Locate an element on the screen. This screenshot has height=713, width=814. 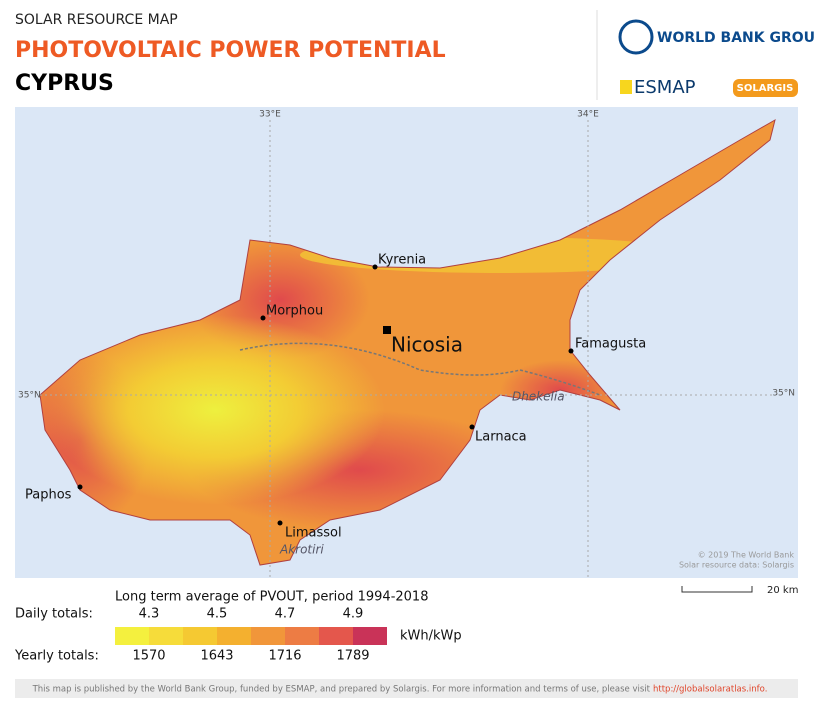
area-label: Akrotiri is located at coordinates (301, 550).